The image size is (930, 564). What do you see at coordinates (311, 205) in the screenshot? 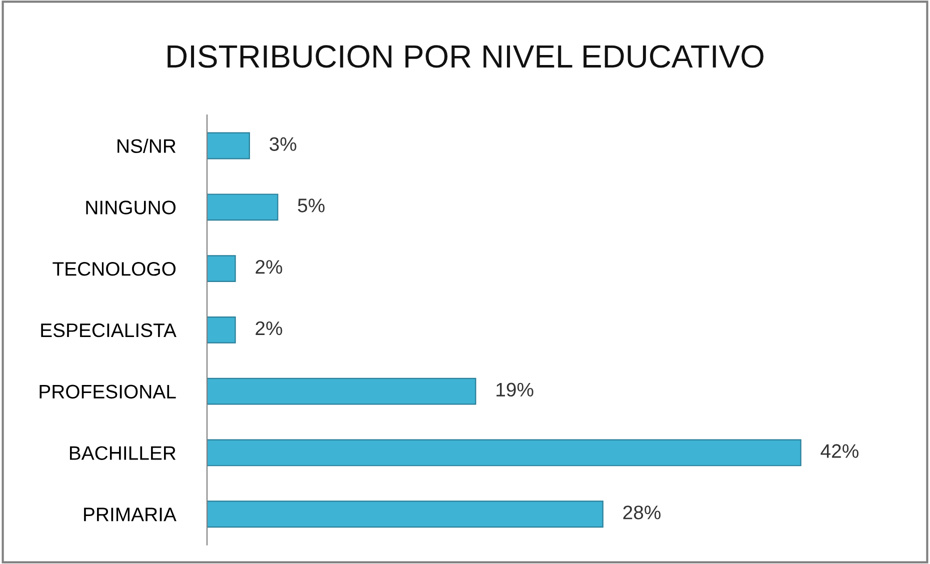
I see `data-label: 5%` at bounding box center [311, 205].